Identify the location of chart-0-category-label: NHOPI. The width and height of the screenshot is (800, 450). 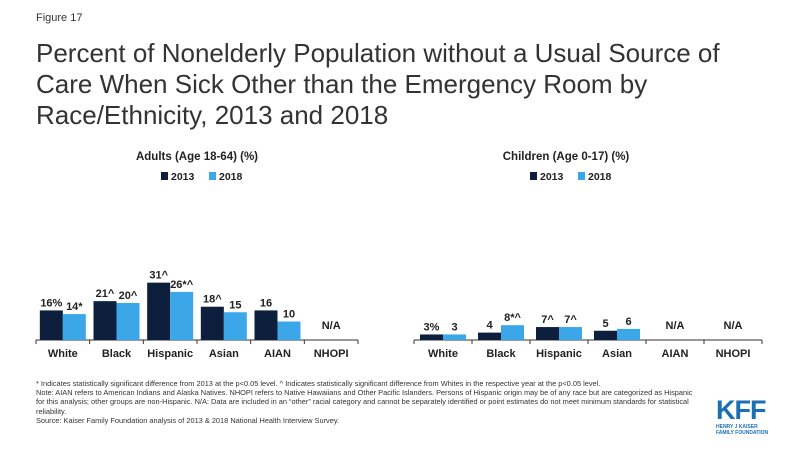
(331, 354).